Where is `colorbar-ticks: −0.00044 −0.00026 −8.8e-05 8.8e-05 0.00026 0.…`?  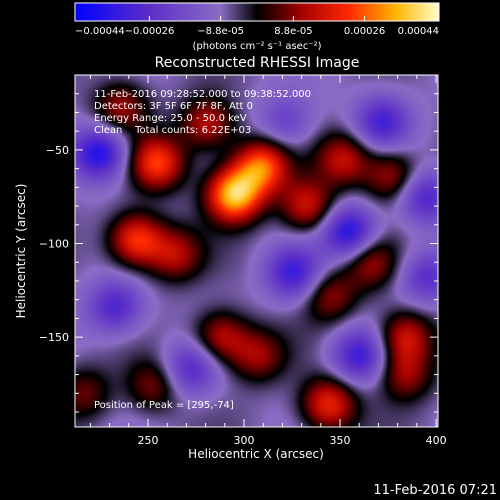 colorbar-ticks: −0.00044 −0.00026 −8.8e-05 8.8e-05 0.00026 0.… is located at coordinates (257, 26).